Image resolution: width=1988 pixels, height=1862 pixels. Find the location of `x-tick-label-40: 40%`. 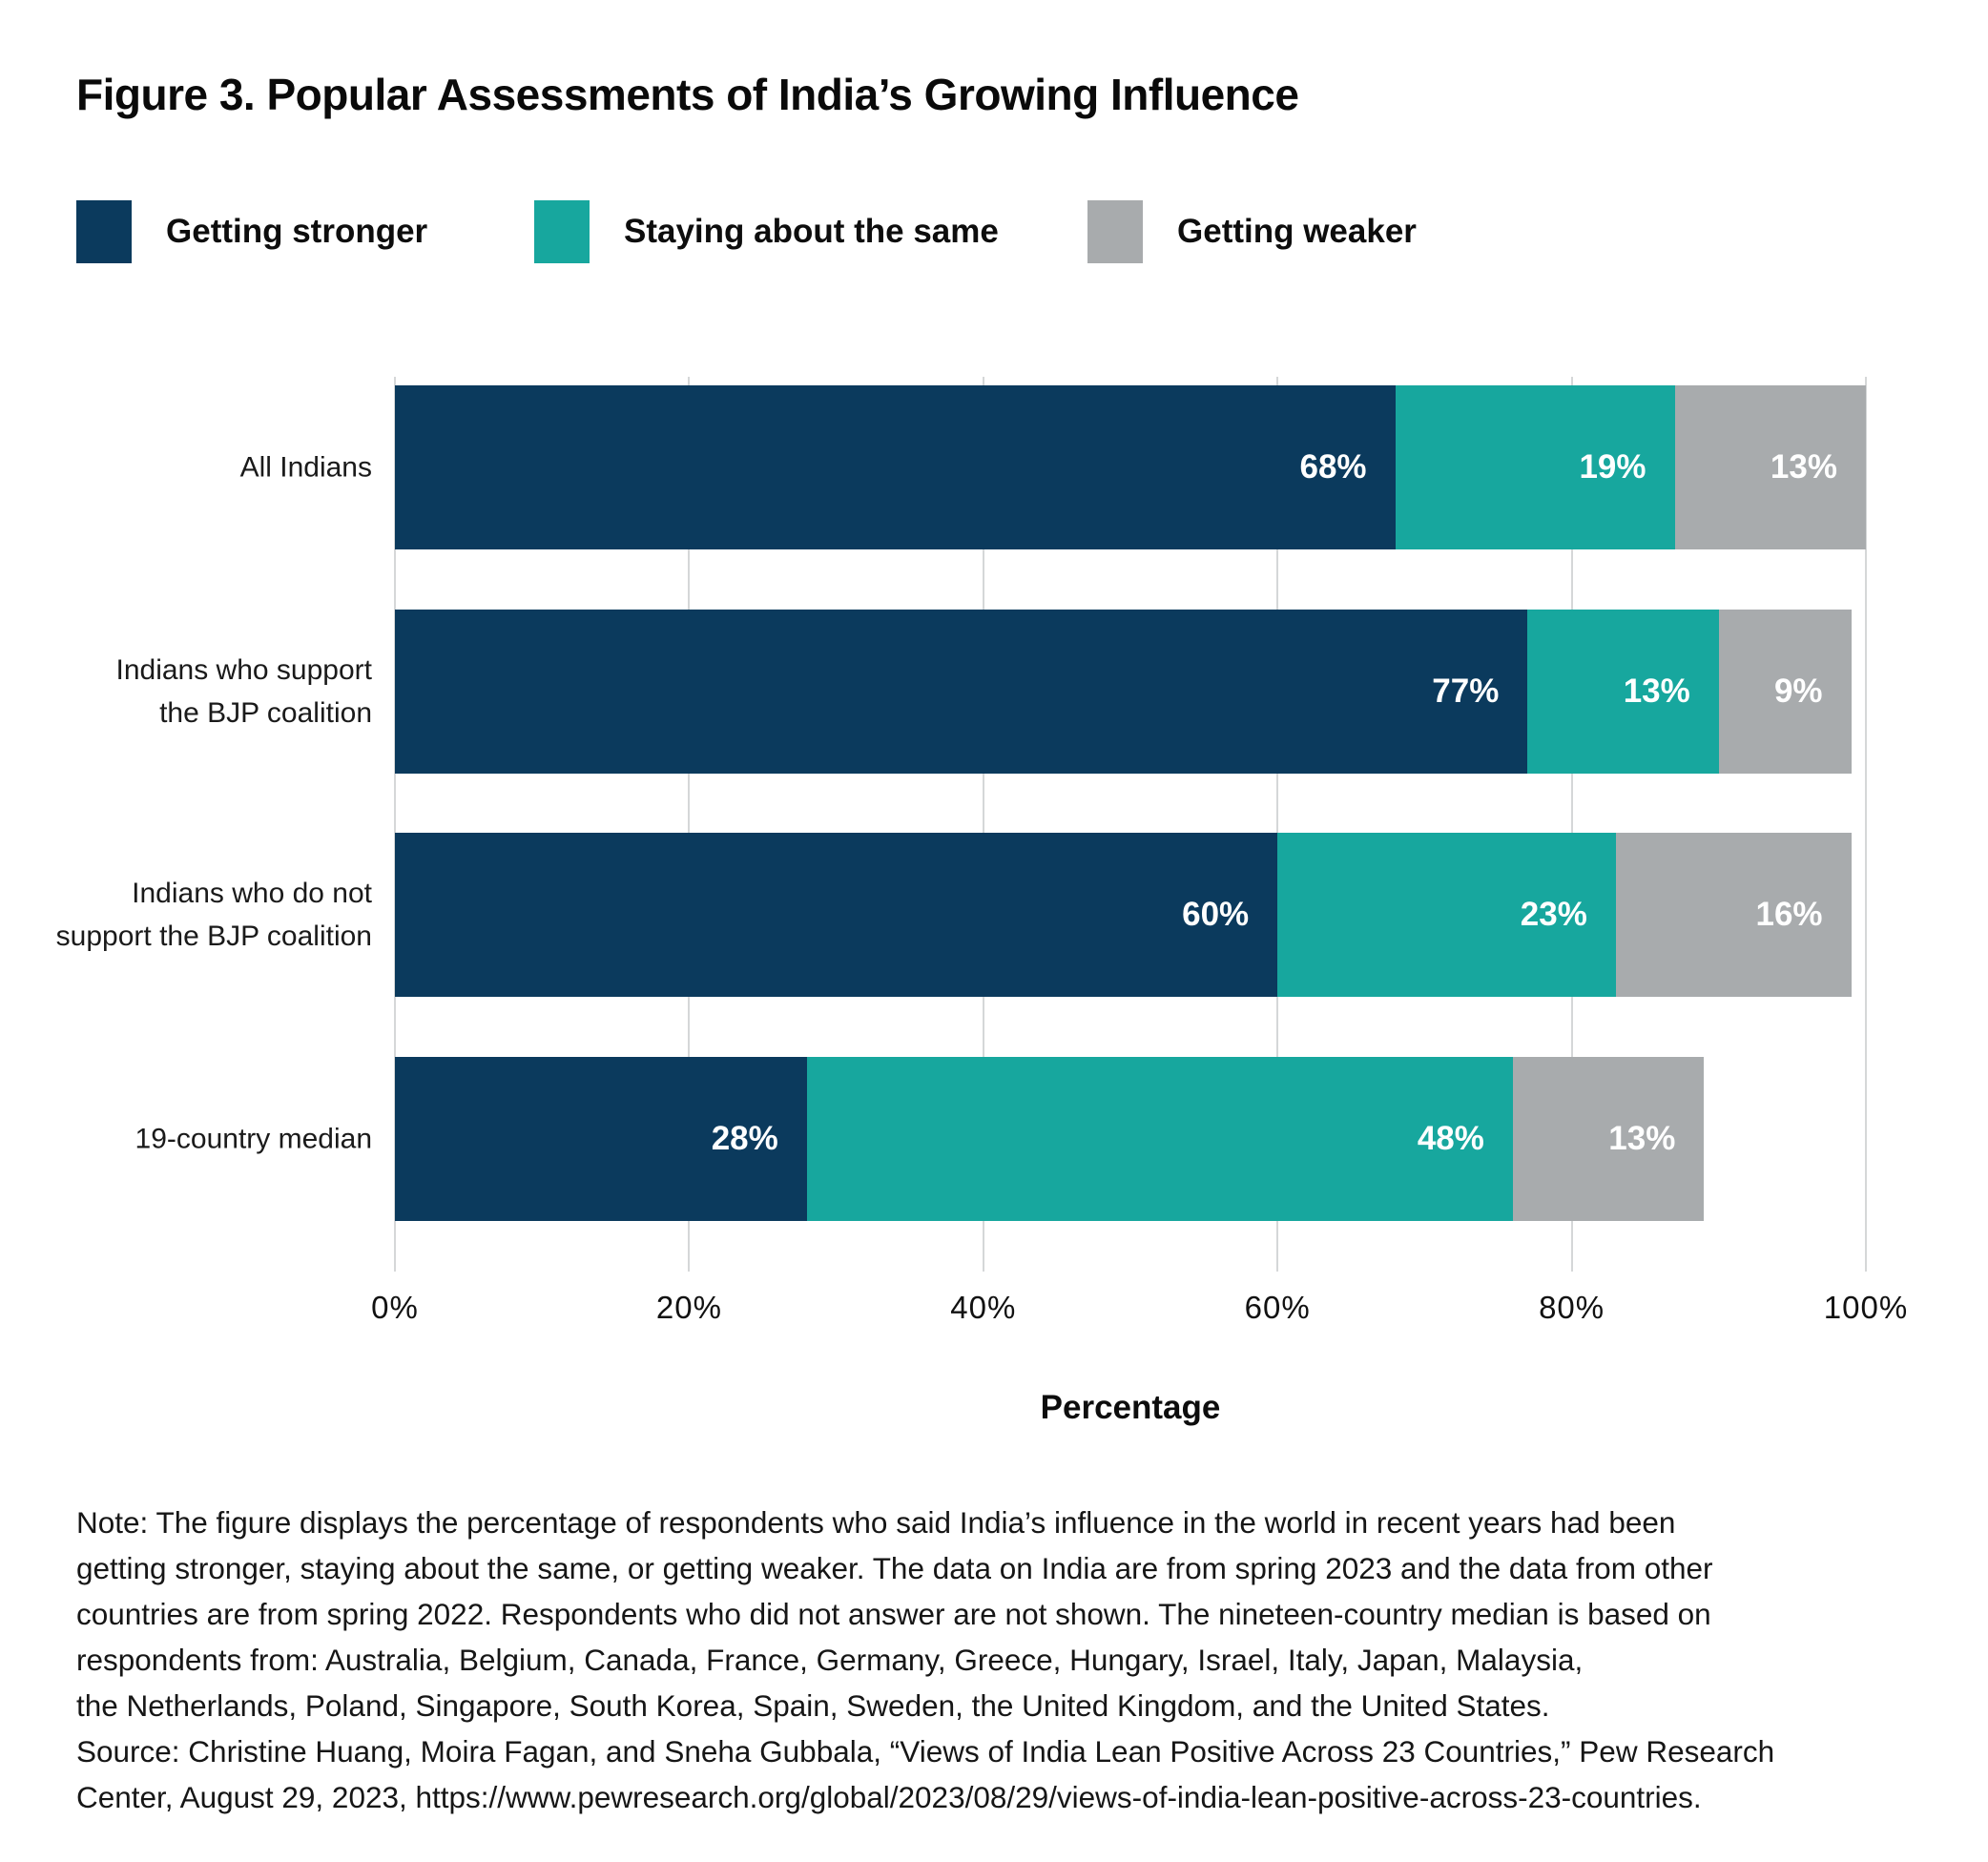

x-tick-label-40: 40% is located at coordinates (984, 1308).